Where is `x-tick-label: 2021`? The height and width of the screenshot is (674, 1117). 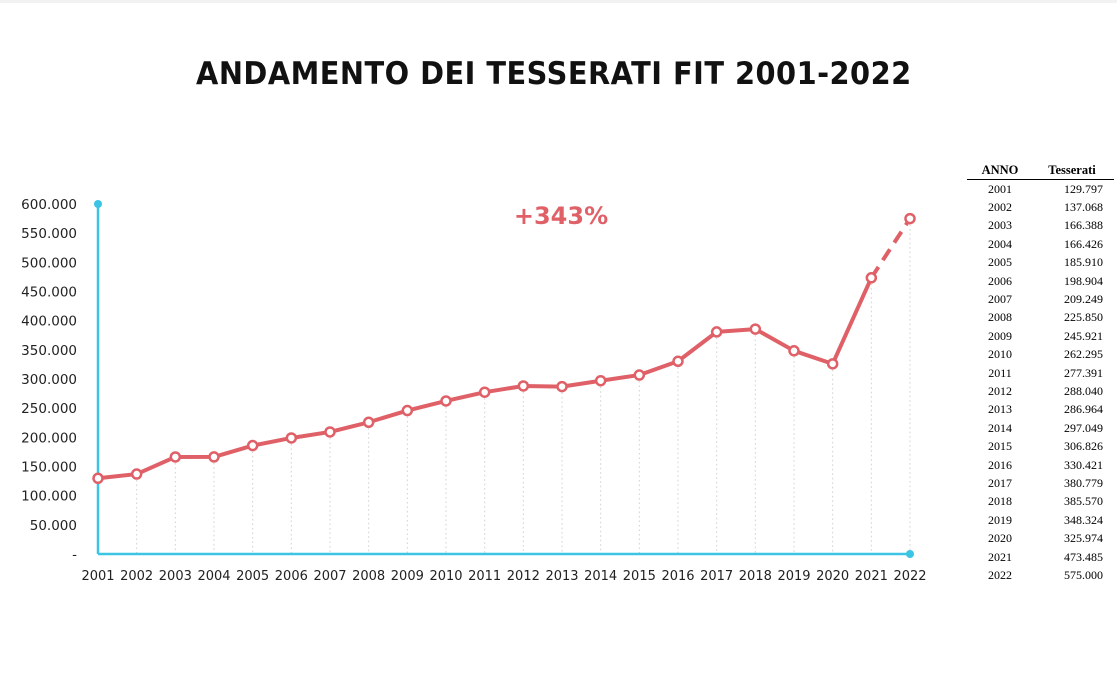 x-tick-label: 2021 is located at coordinates (871, 576).